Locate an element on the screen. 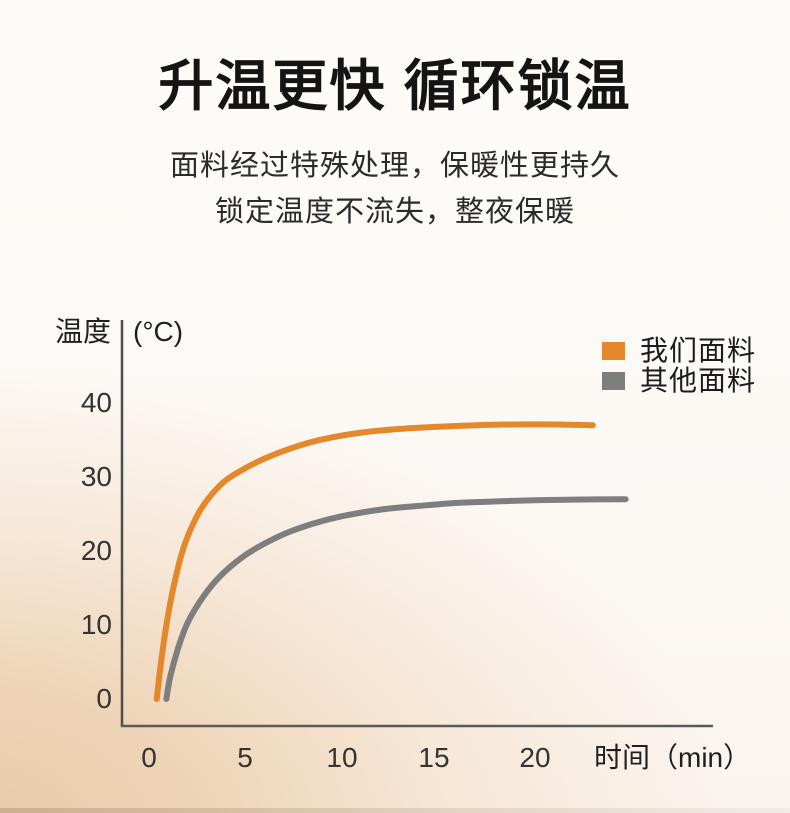  x-axis-title: 时间（min） is located at coordinates (673, 757).